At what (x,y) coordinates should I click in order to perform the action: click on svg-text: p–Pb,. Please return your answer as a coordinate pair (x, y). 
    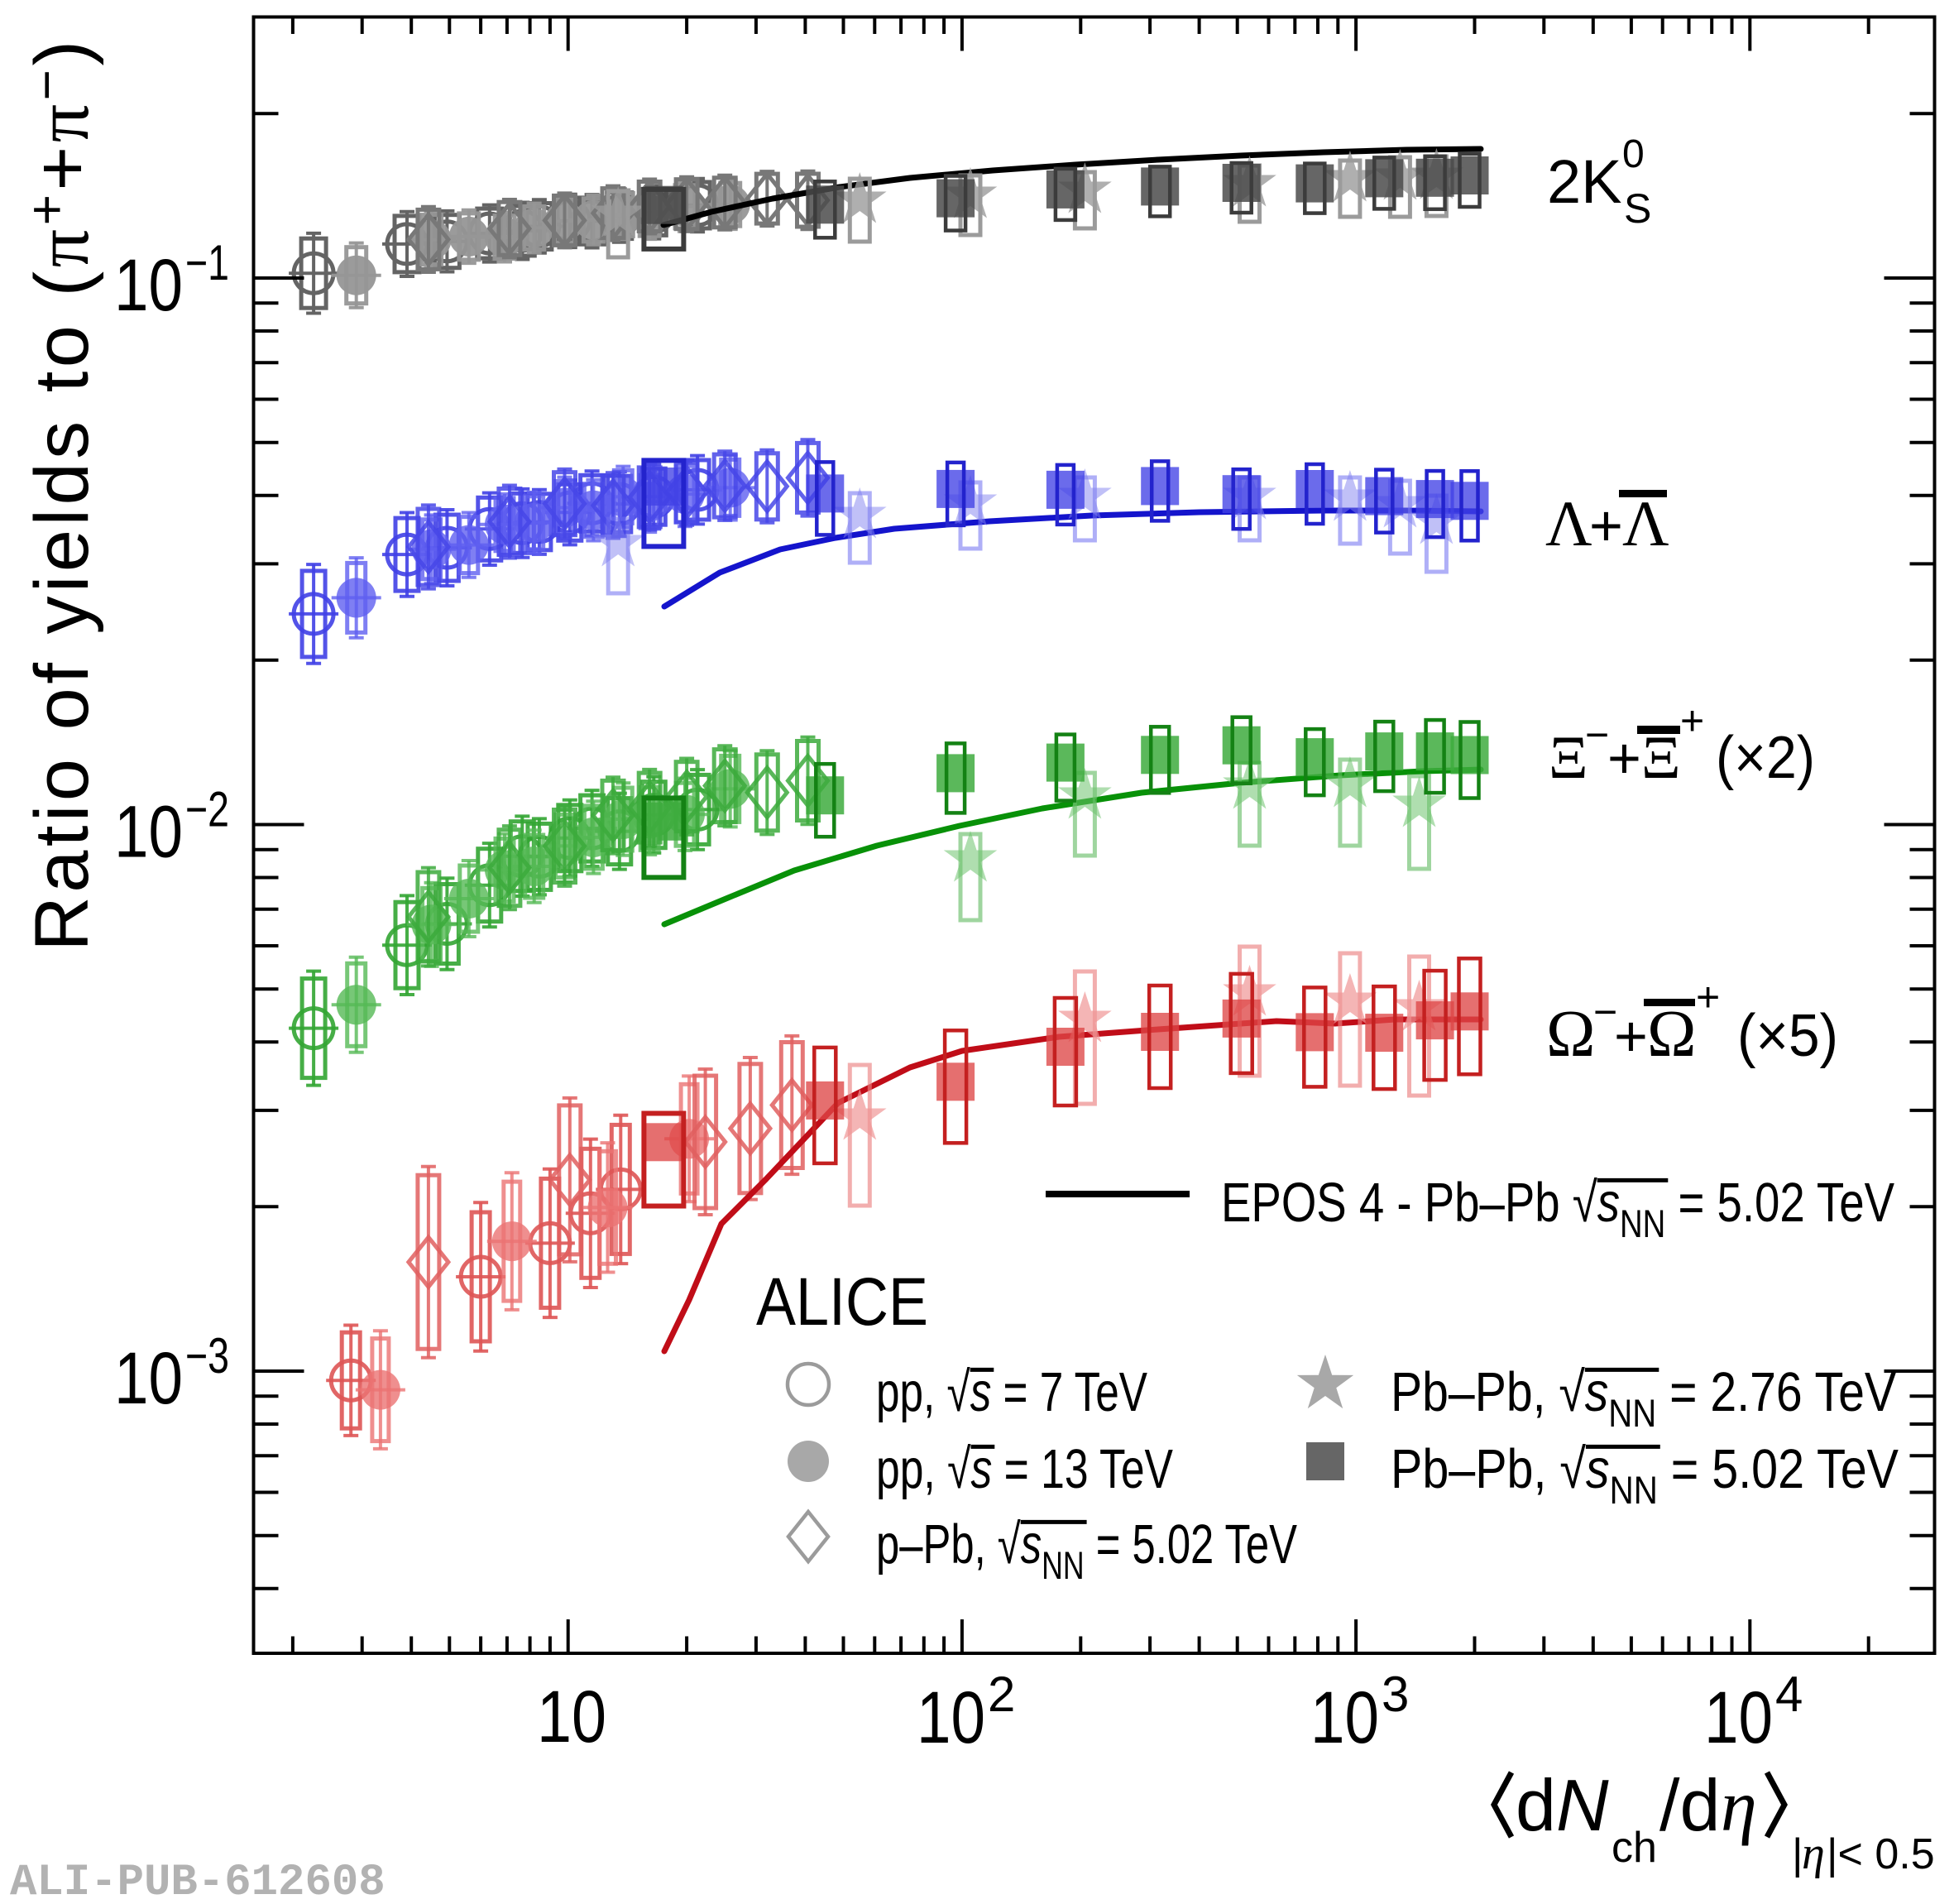
    Looking at the image, I should click on (937, 1544).